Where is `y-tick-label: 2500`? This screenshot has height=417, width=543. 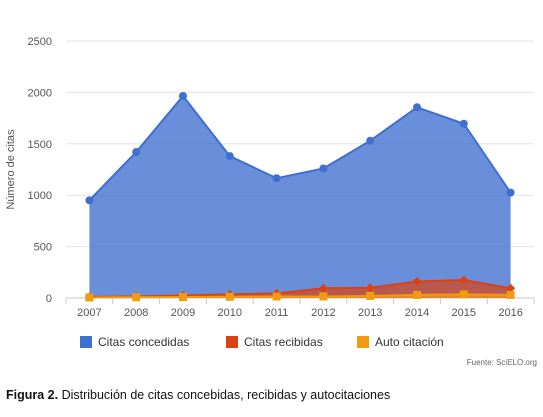 y-tick-label: 2500 is located at coordinates (40, 42).